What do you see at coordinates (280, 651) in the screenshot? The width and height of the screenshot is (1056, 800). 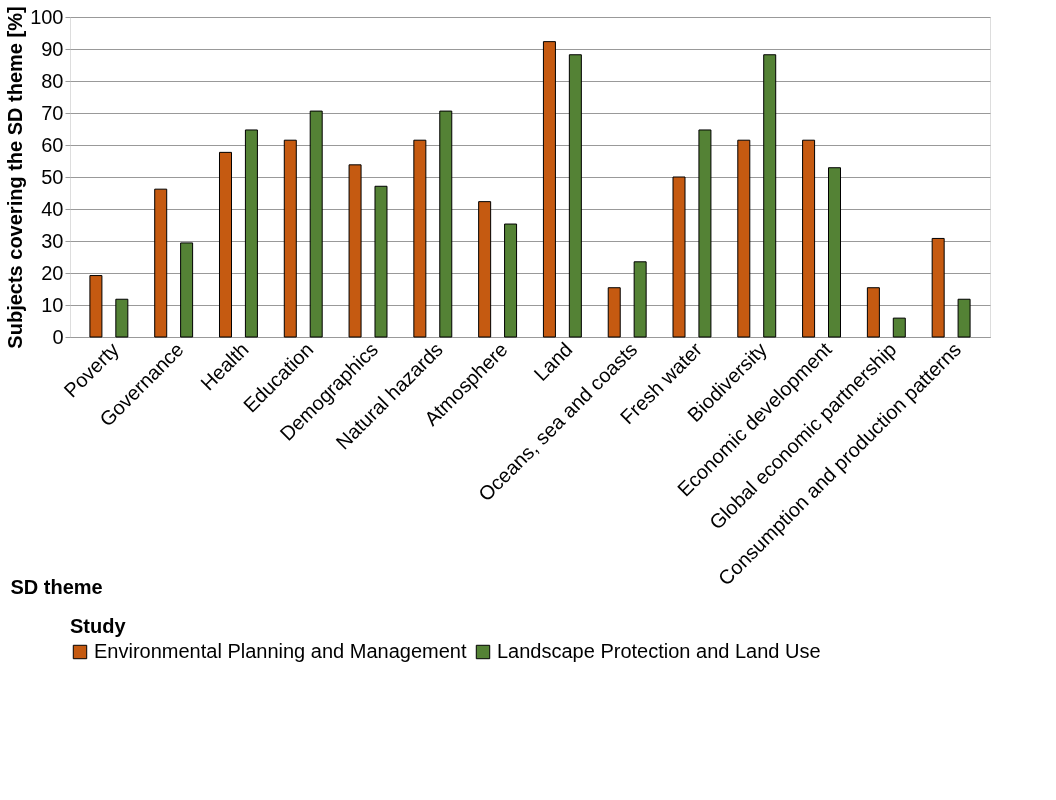 I see `legend-label: Environmental Planning and Management` at bounding box center [280, 651].